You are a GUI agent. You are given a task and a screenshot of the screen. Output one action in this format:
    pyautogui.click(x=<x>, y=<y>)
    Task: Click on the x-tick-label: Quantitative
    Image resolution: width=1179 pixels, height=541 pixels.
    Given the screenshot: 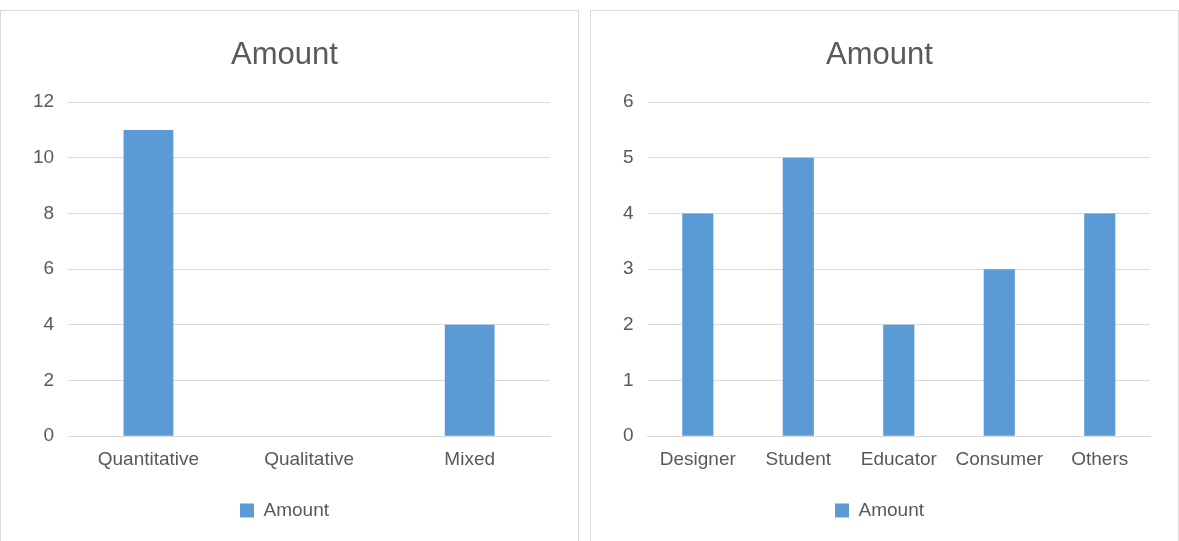 What is the action you would take?
    pyautogui.click(x=148, y=458)
    